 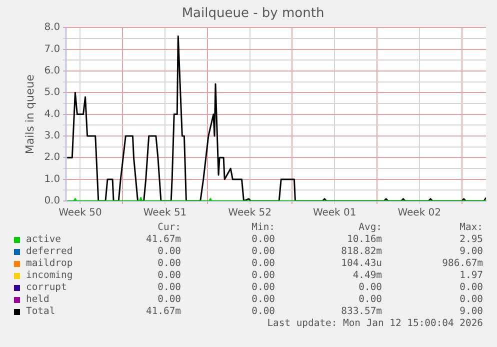 I want to click on legend-label: Total, so click(x=41, y=311).